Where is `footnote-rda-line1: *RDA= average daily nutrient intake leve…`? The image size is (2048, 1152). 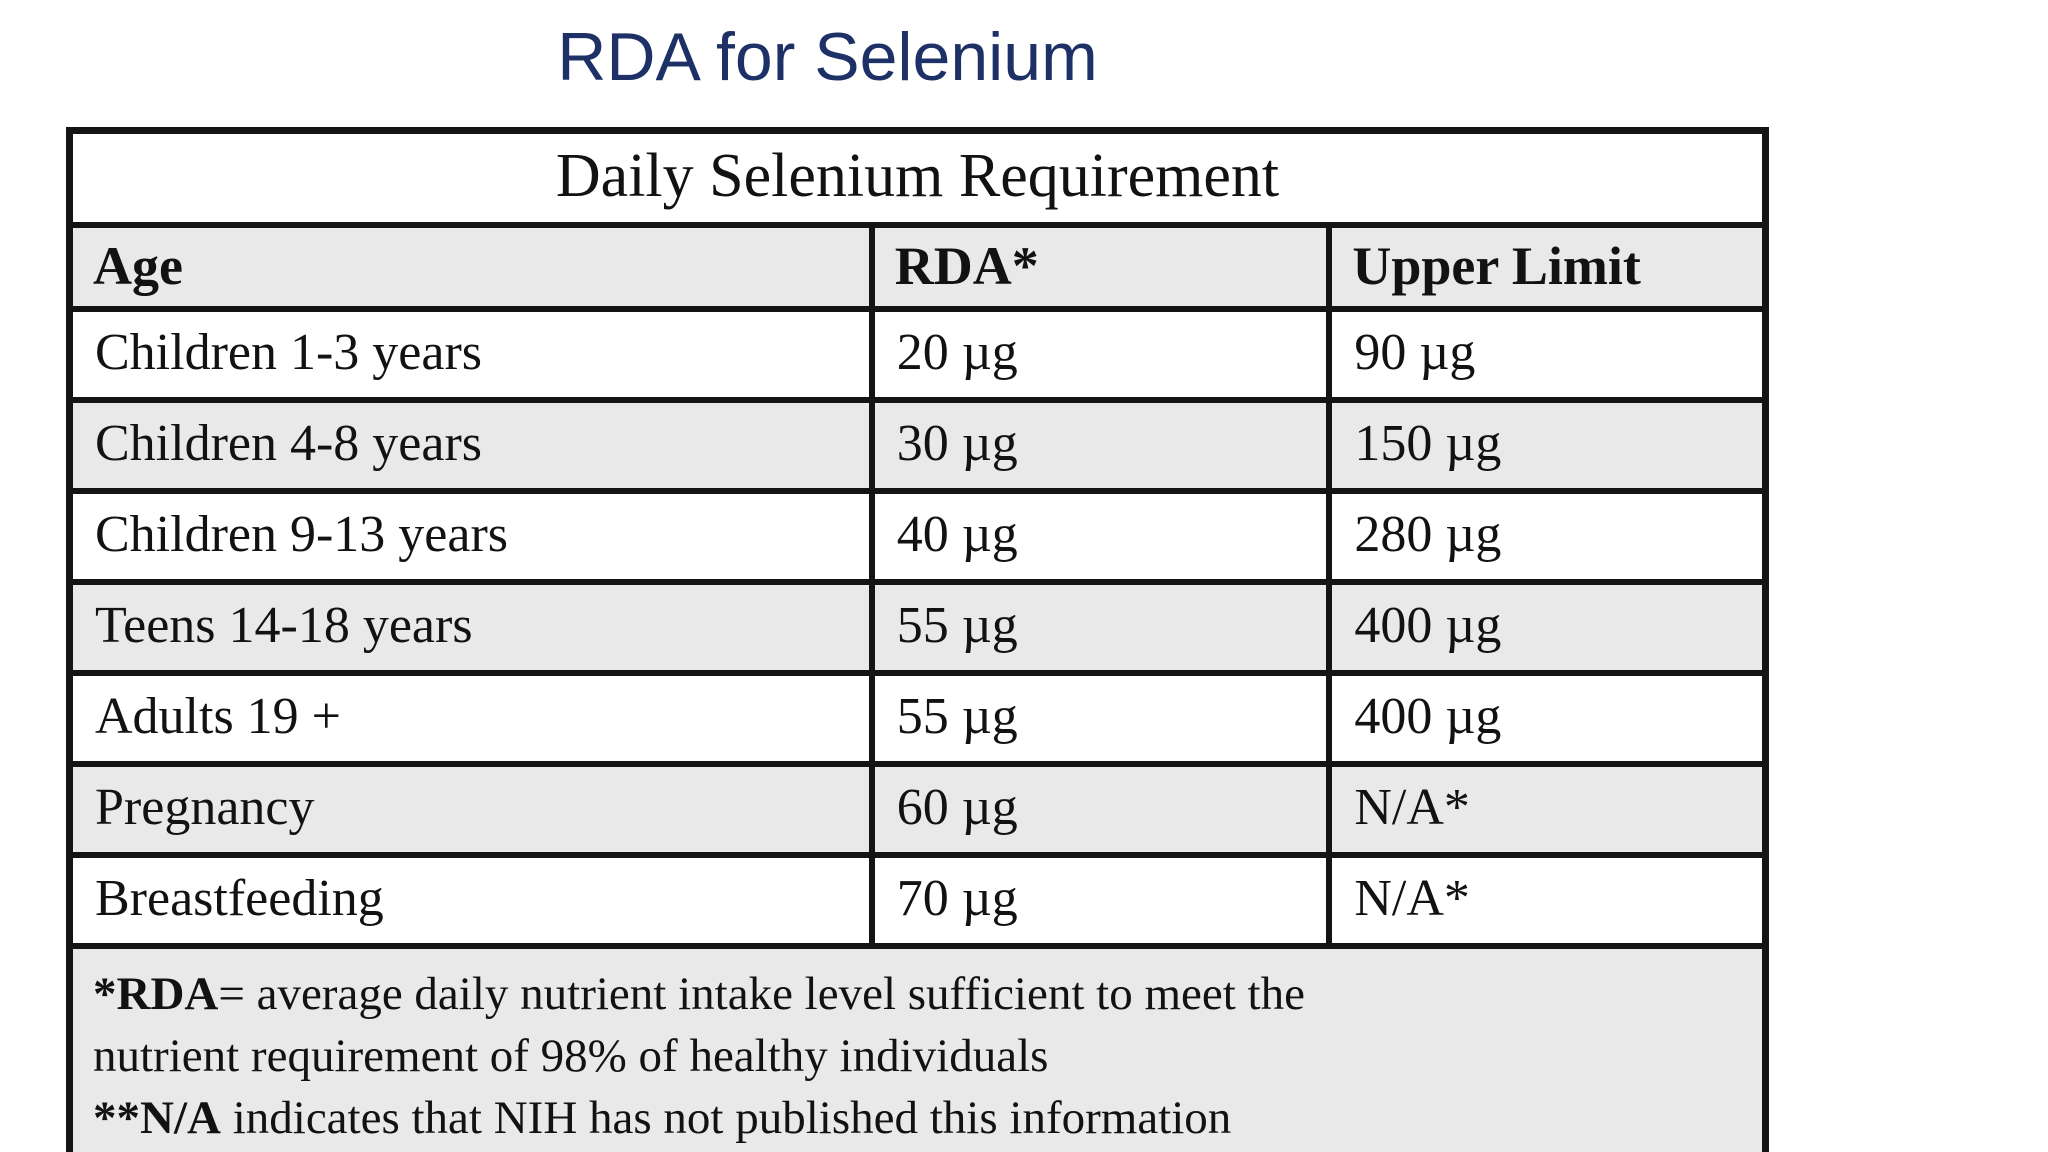 footnote-rda-line1: *RDA= average daily nutrient intake leve… is located at coordinates (919, 994).